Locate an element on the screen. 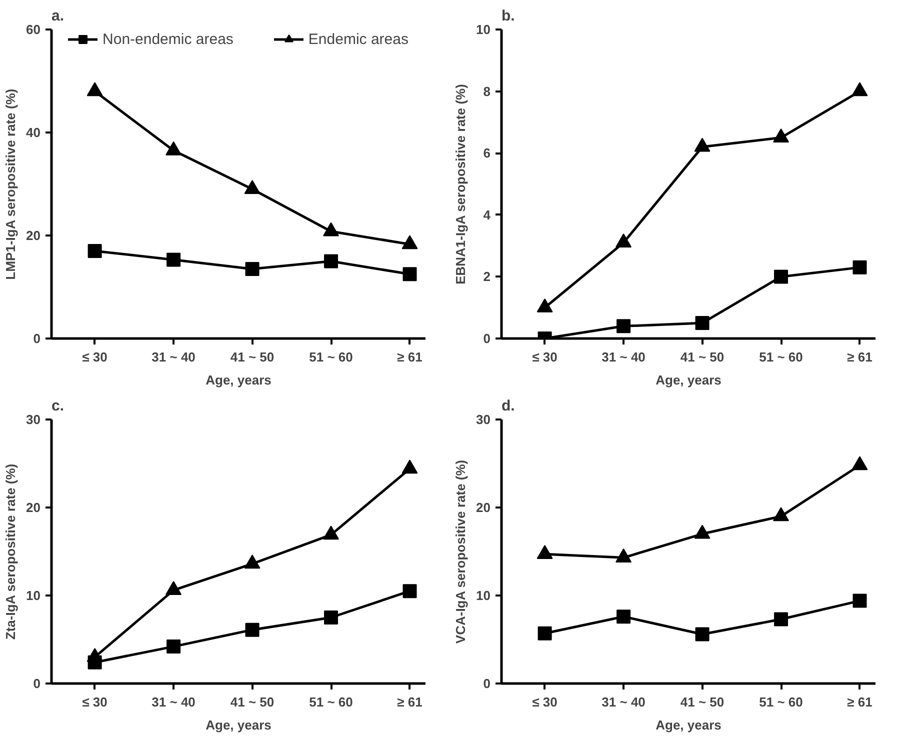 The width and height of the screenshot is (905, 739). chart-title: d. is located at coordinates (508, 406).